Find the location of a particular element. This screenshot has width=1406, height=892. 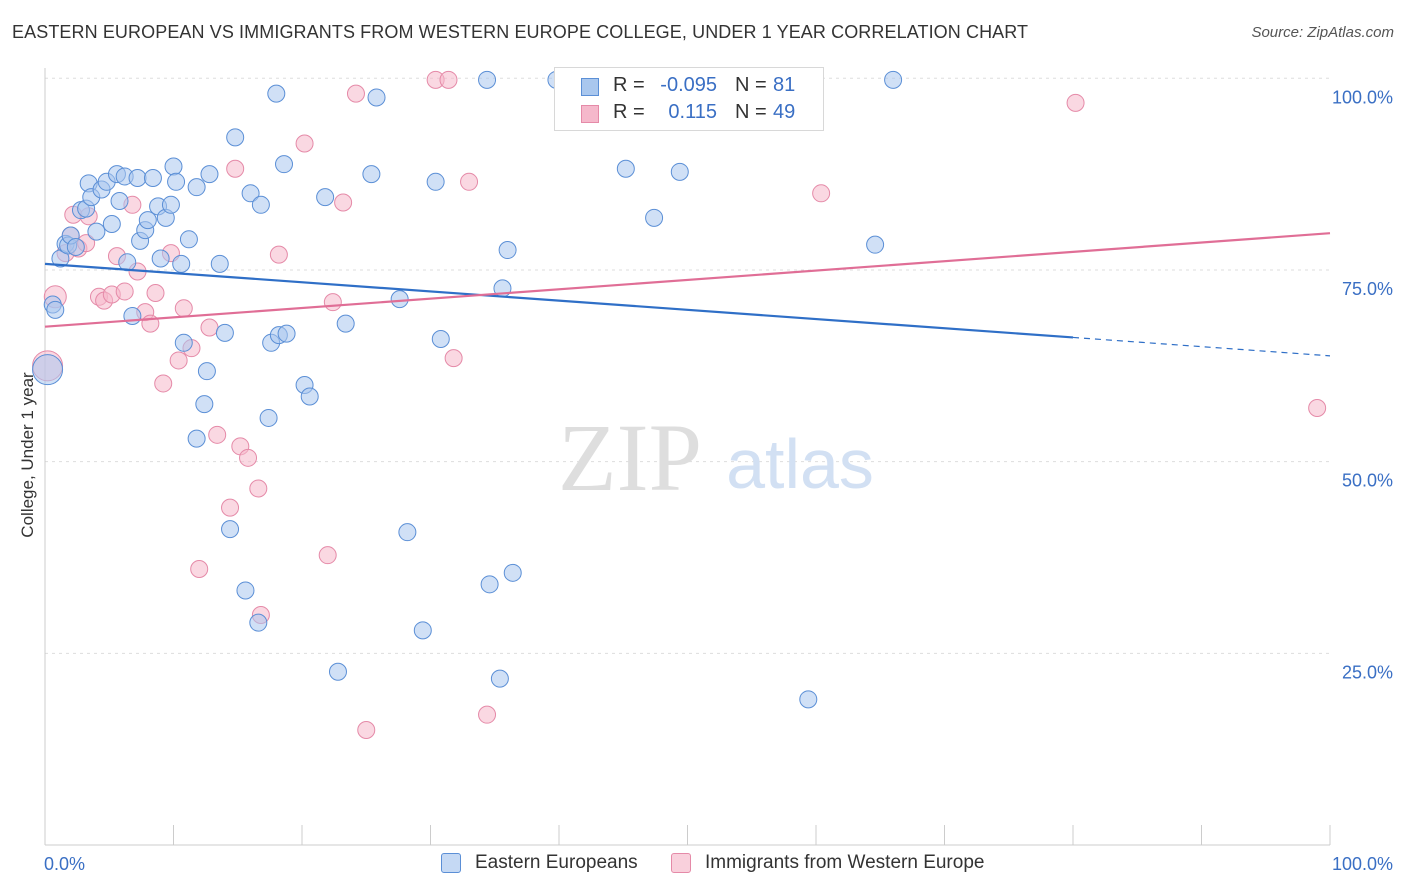

trend-lines is located at coordinates (687, 294).